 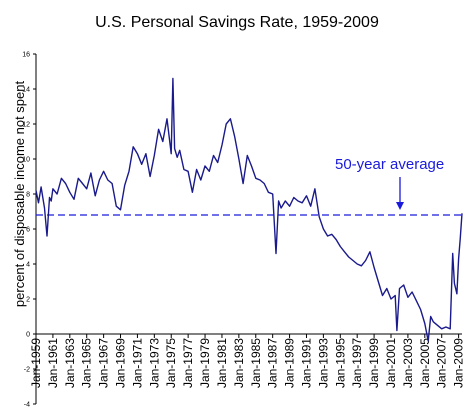 What do you see at coordinates (70, 363) in the screenshot?
I see `x-tick-label: Jan-1963` at bounding box center [70, 363].